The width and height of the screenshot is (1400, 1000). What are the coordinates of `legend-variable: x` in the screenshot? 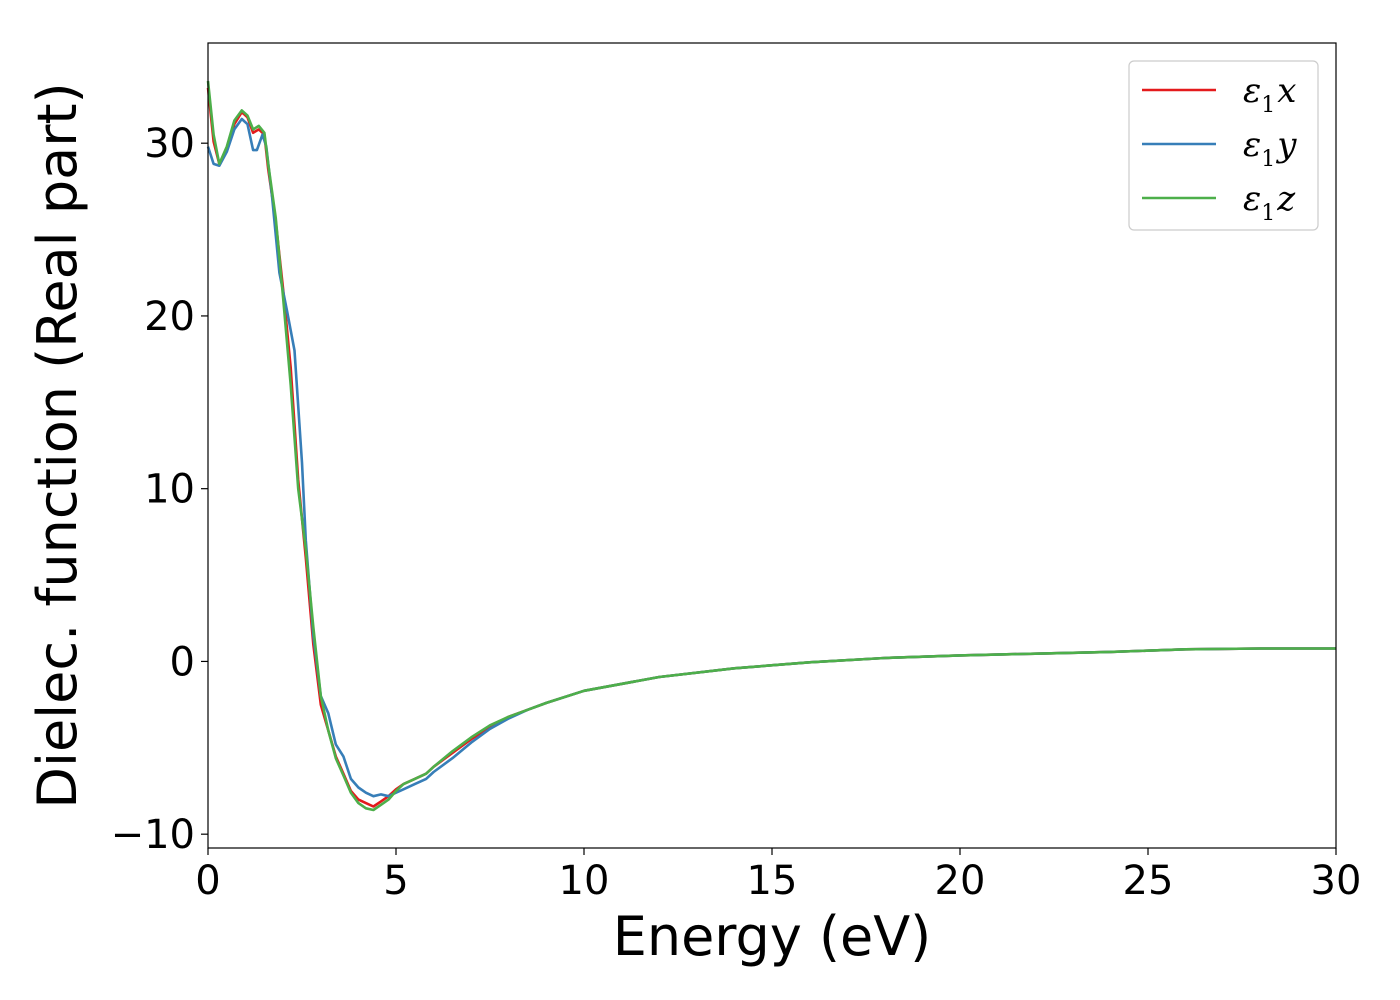 It's located at (1286, 91).